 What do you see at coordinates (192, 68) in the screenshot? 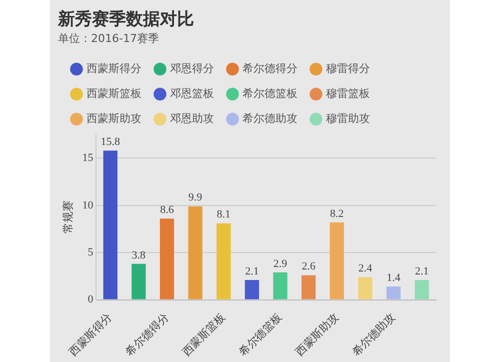
I see `legend-label: 邓恩得分` at bounding box center [192, 68].